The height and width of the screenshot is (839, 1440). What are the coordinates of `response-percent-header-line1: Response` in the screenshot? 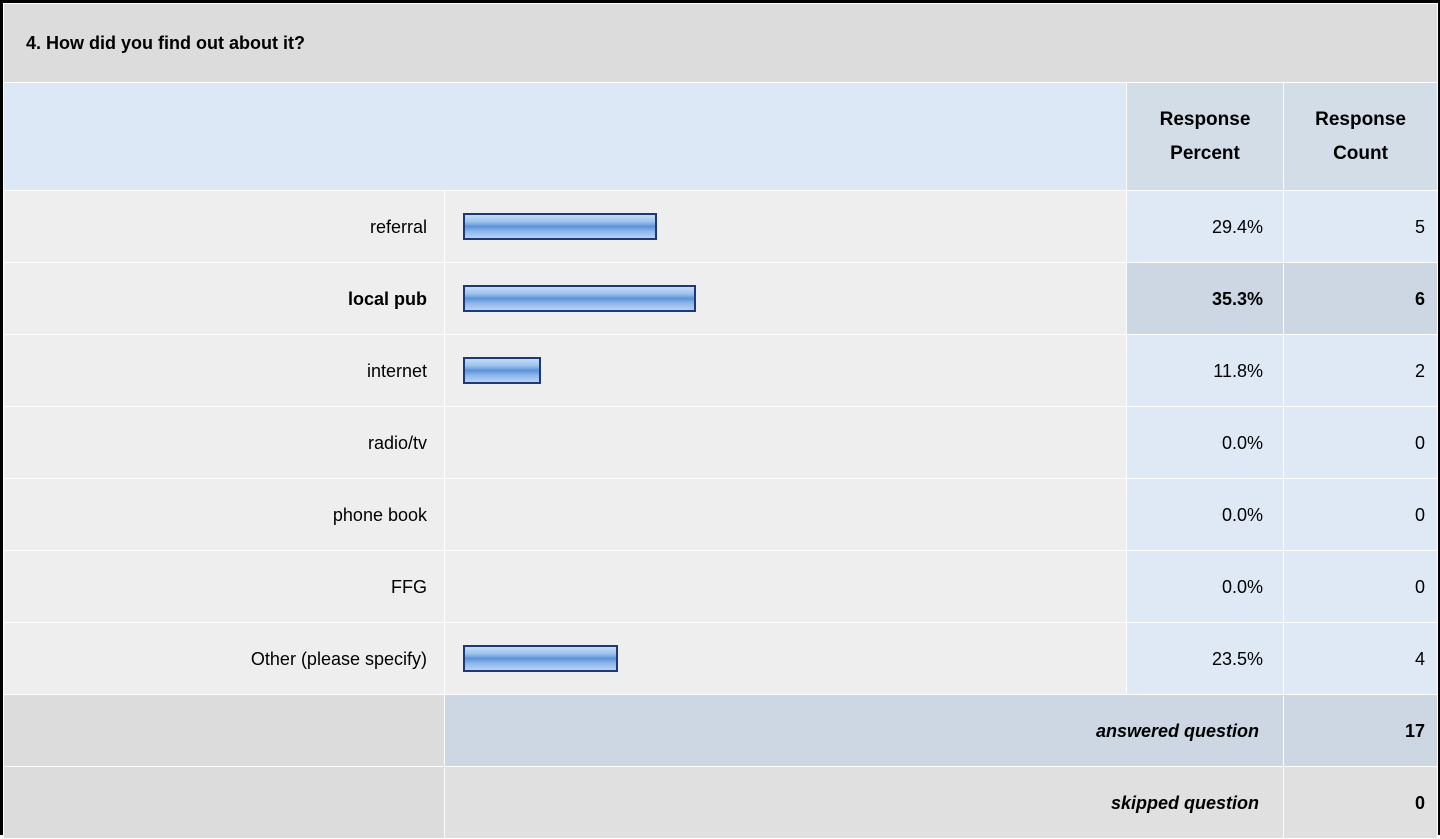 It's located at (1205, 119).